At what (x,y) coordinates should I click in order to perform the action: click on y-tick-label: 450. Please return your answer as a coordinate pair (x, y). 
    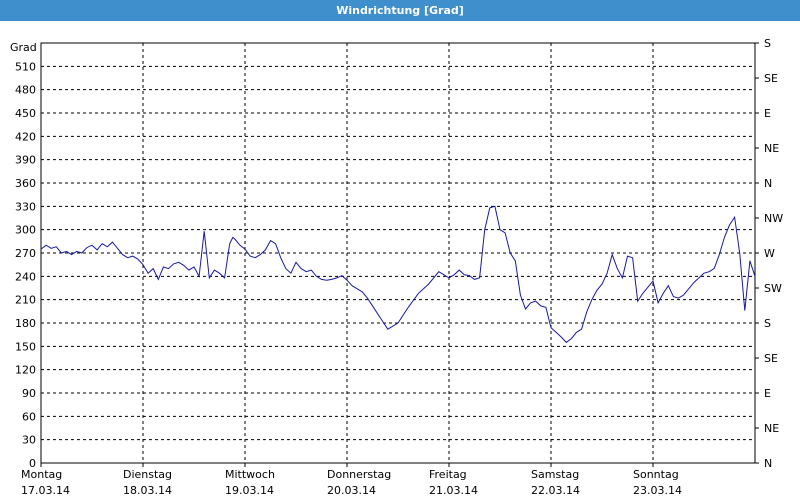
    Looking at the image, I should click on (25, 113).